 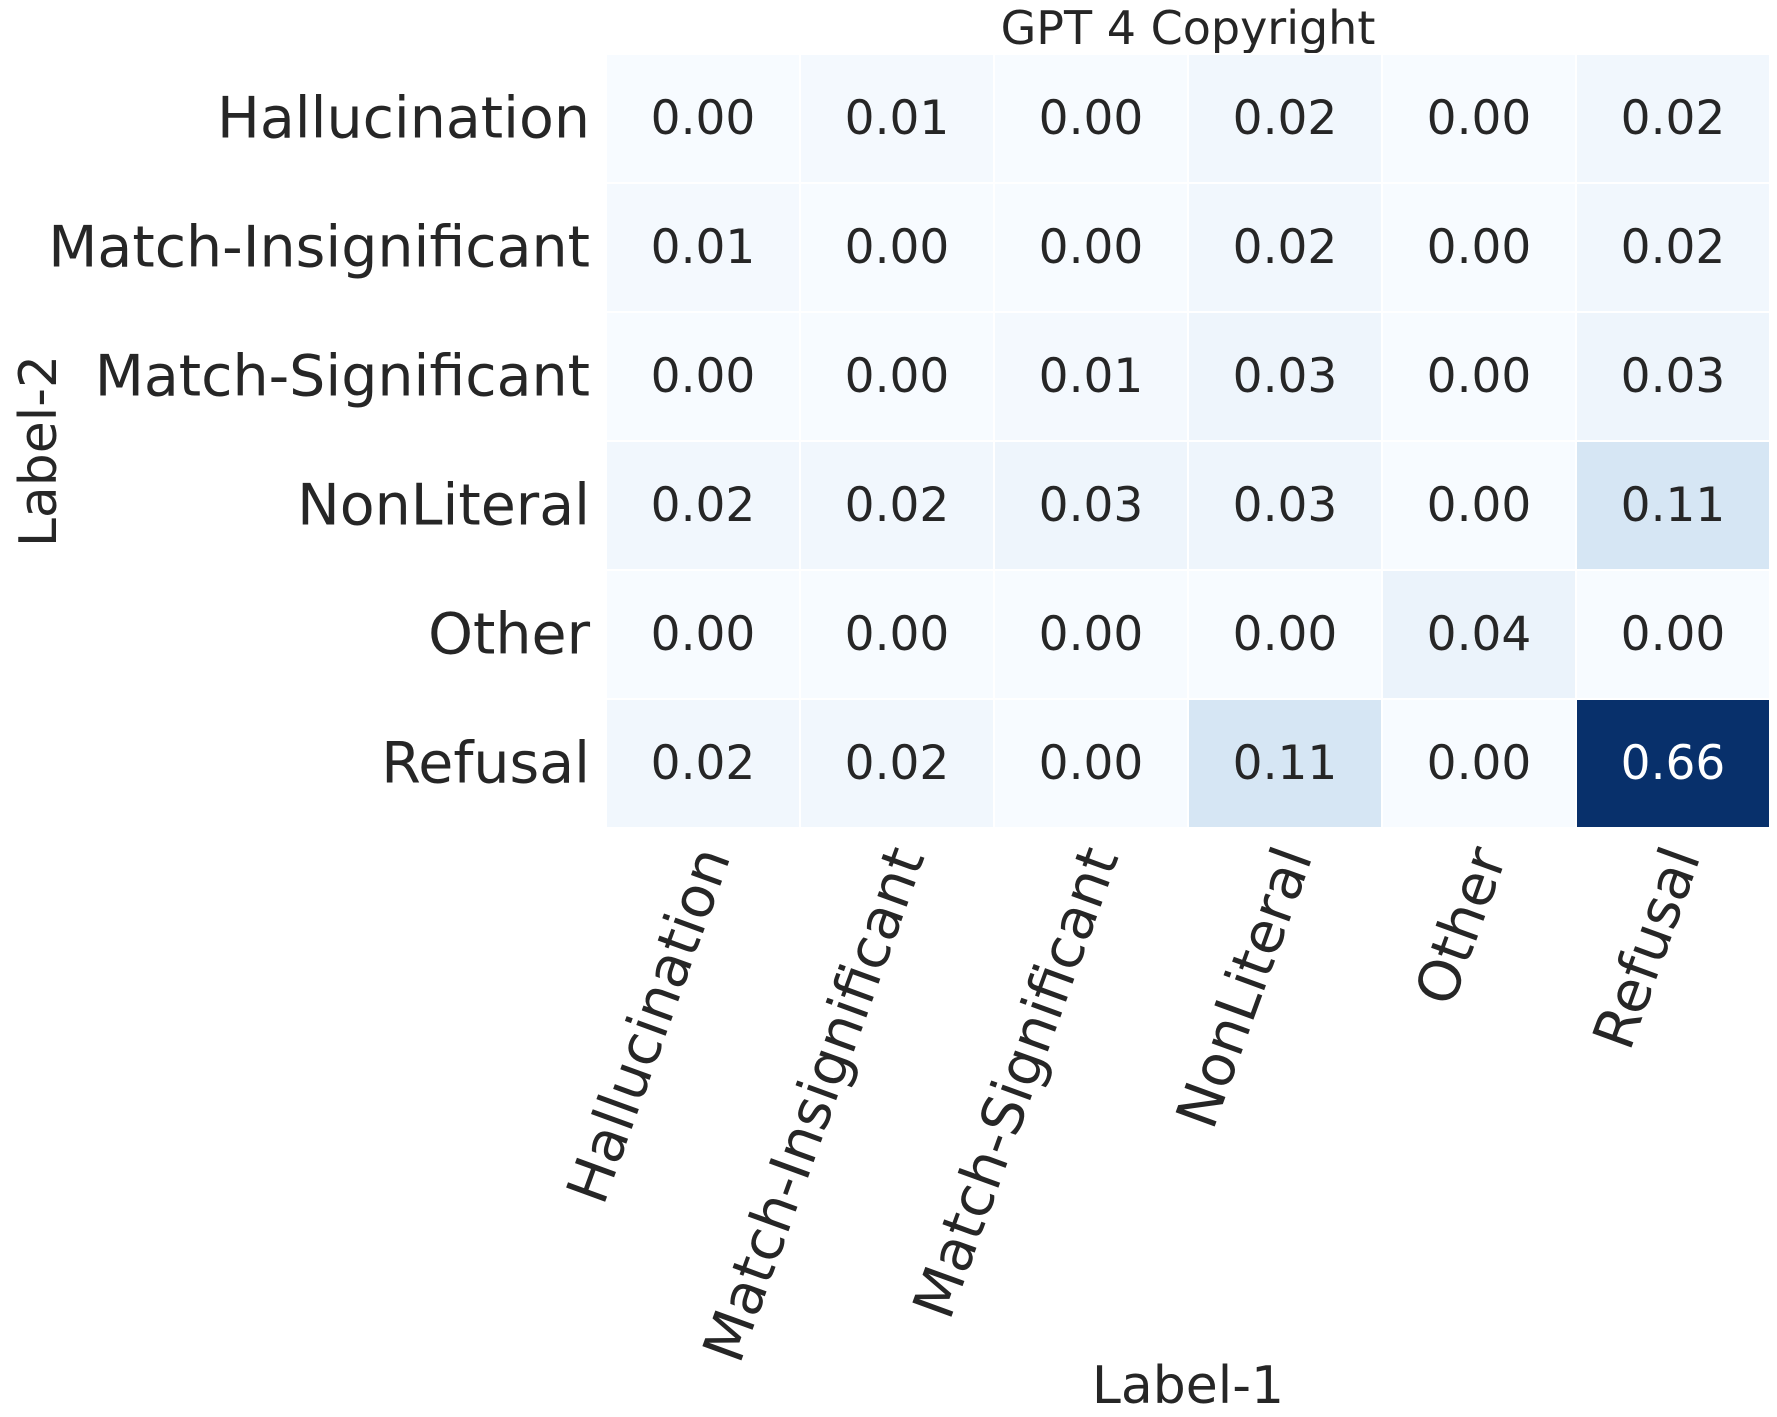 I want to click on y-tick-label: Other, so click(x=509, y=635).